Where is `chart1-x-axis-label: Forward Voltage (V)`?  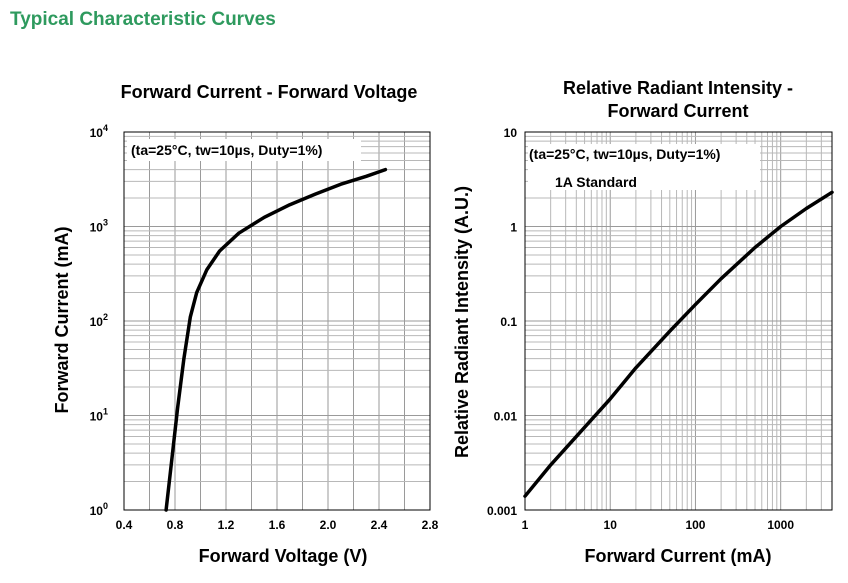
chart1-x-axis-label: Forward Voltage (V) is located at coordinates (283, 556).